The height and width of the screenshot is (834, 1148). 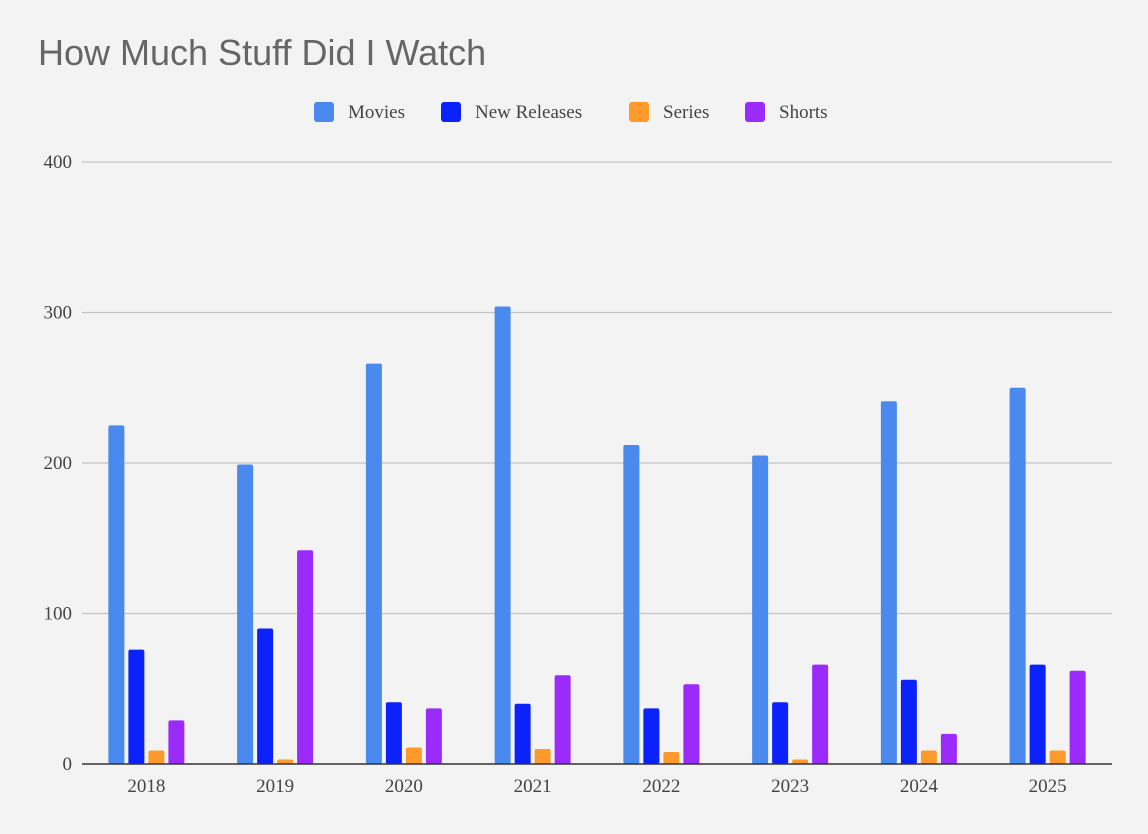 I want to click on bar-movies-2022, so click(x=631, y=604).